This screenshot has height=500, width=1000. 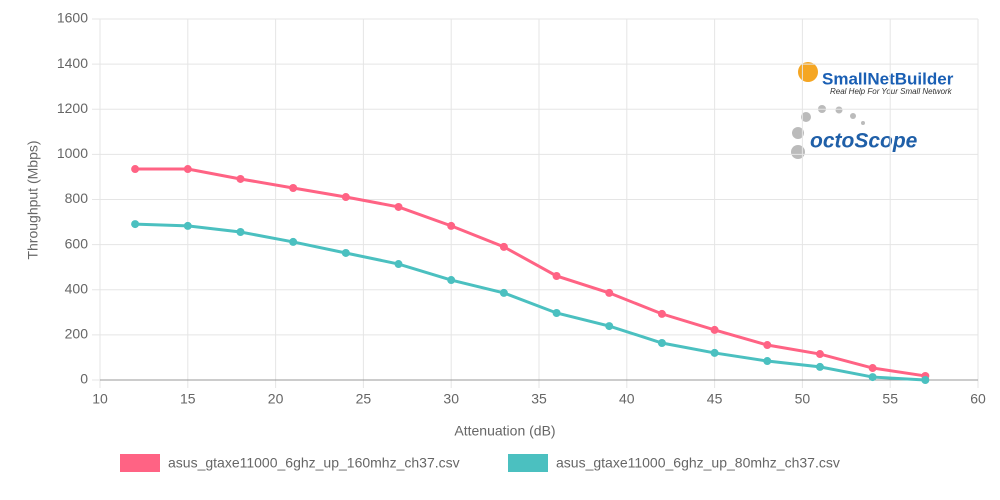 What do you see at coordinates (77, 334) in the screenshot?
I see `y-tick-label: 200` at bounding box center [77, 334].